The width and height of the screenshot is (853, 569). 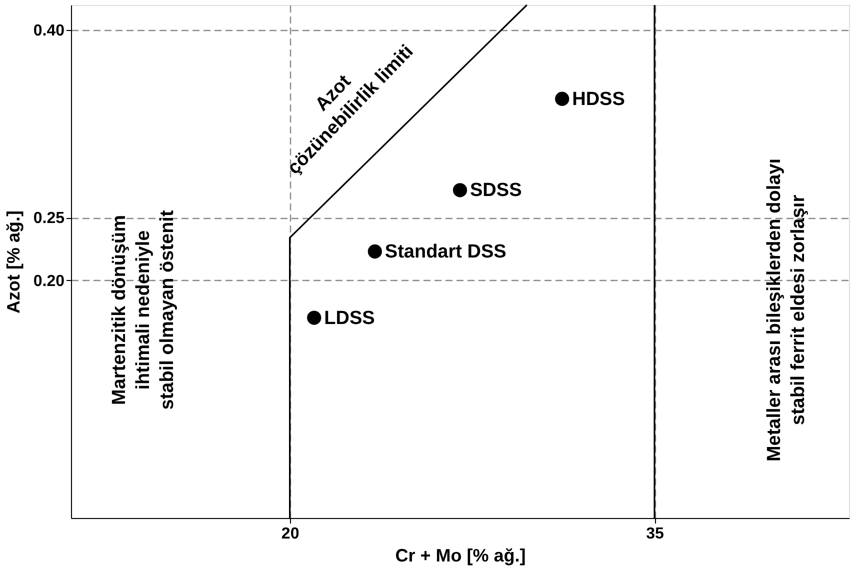 What do you see at coordinates (349, 318) in the screenshot?
I see `series-label: LDSS` at bounding box center [349, 318].